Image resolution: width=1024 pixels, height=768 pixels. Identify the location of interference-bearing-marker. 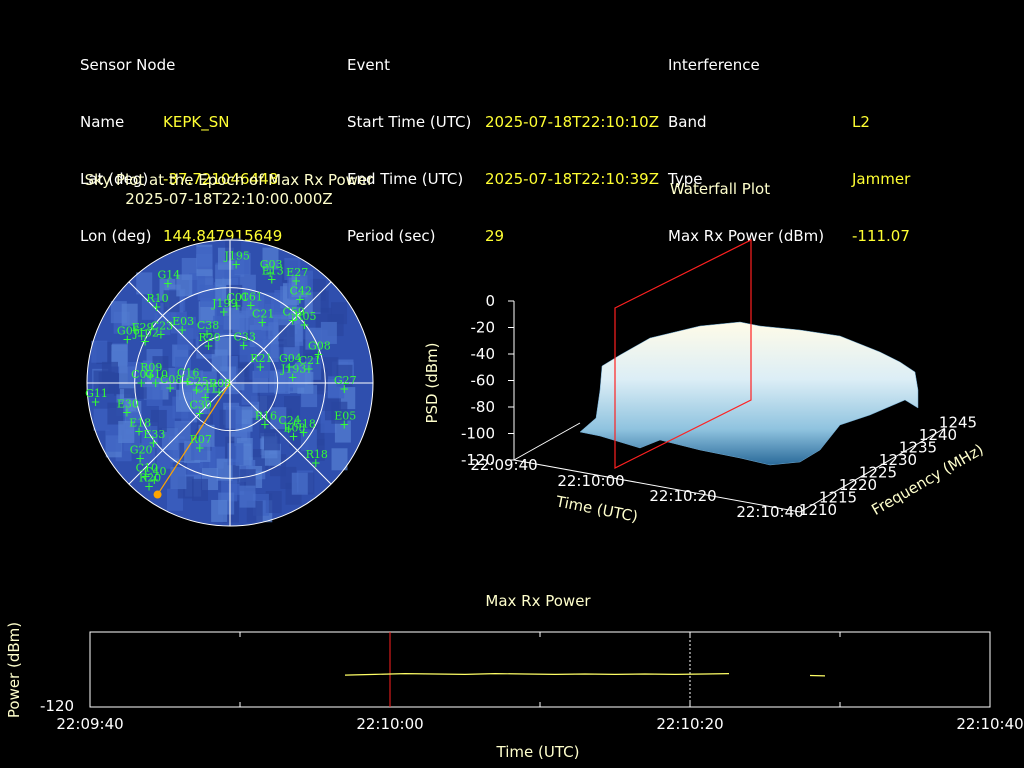
(157, 494).